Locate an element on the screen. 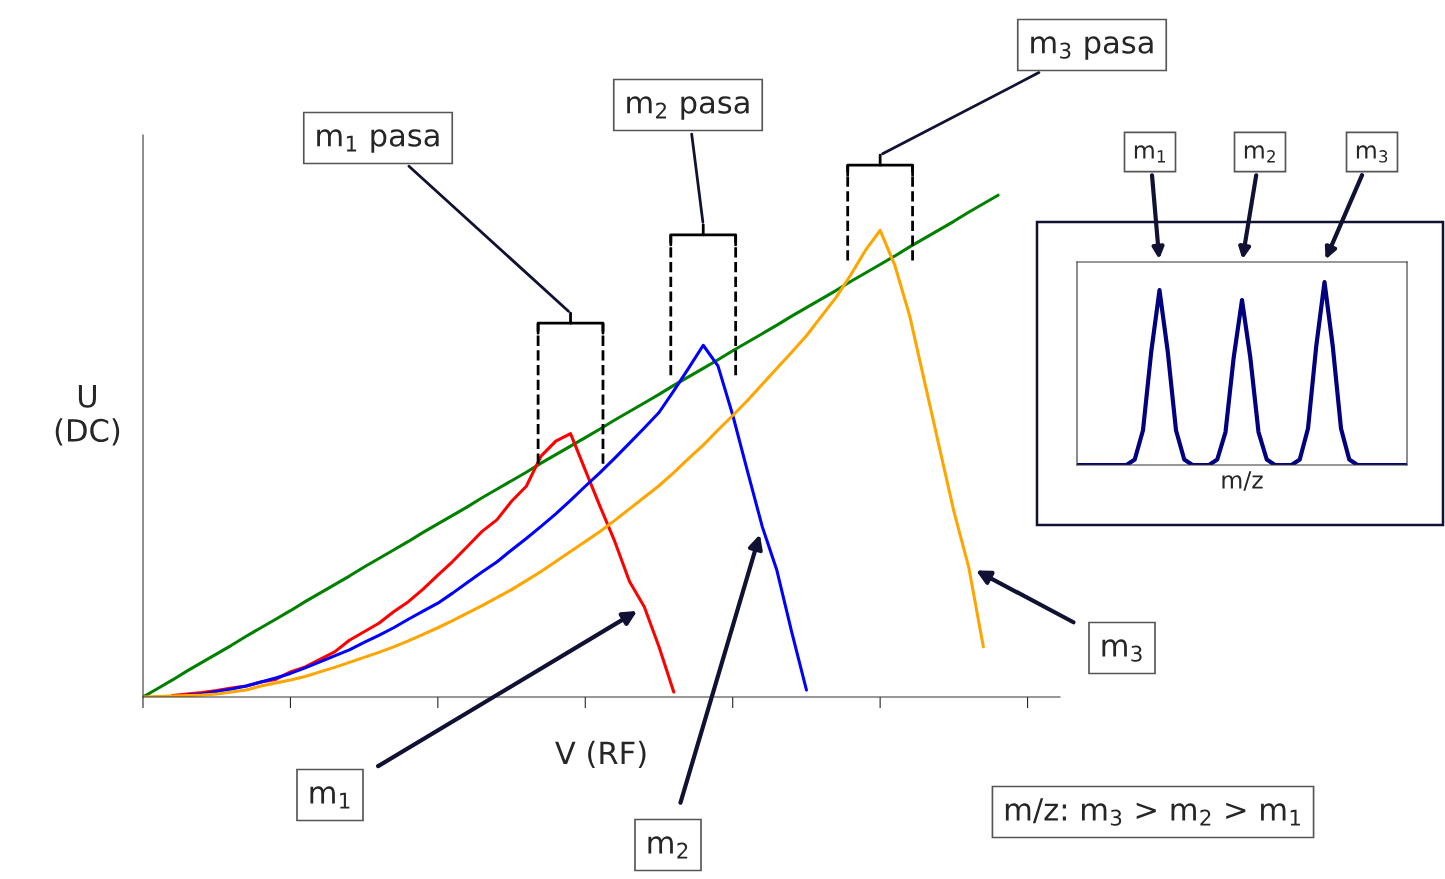 The width and height of the screenshot is (1445, 879). text: m/z: m$_{3}$ > m$_{2}$ > m$_{1}$ is located at coordinates (1152, 812).